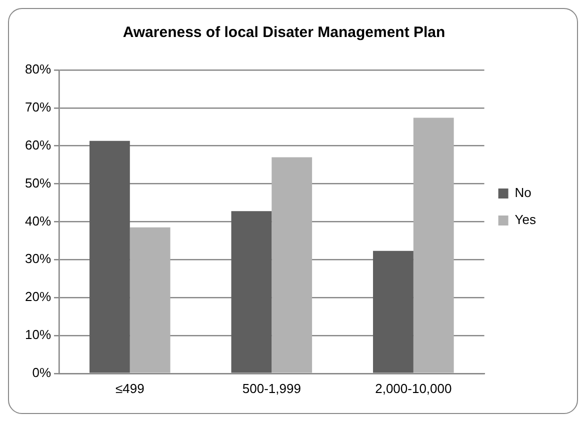 This screenshot has height=422, width=586. Describe the element at coordinates (523, 192) in the screenshot. I see `legend-label: No` at that location.